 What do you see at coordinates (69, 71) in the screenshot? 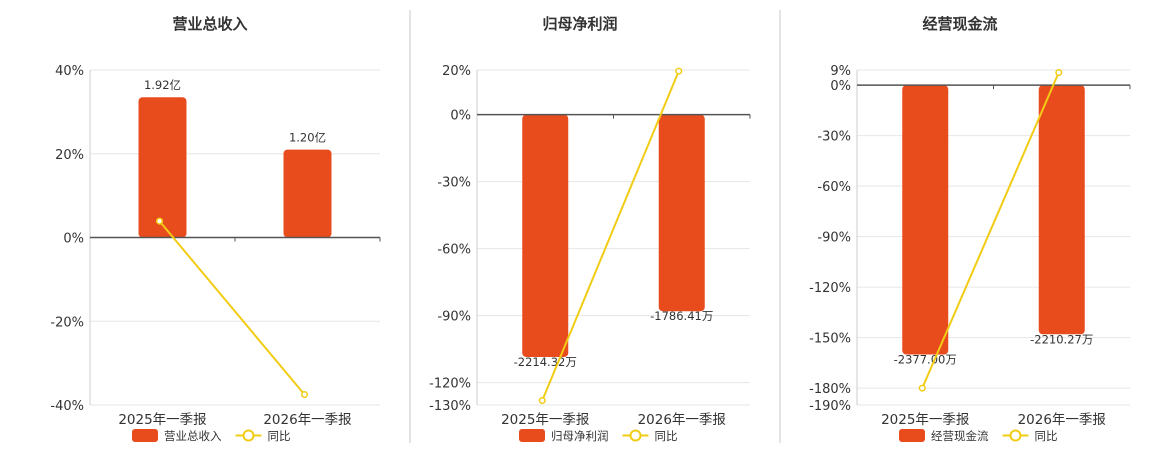
I see `y-tick-label: 40%` at bounding box center [69, 71].